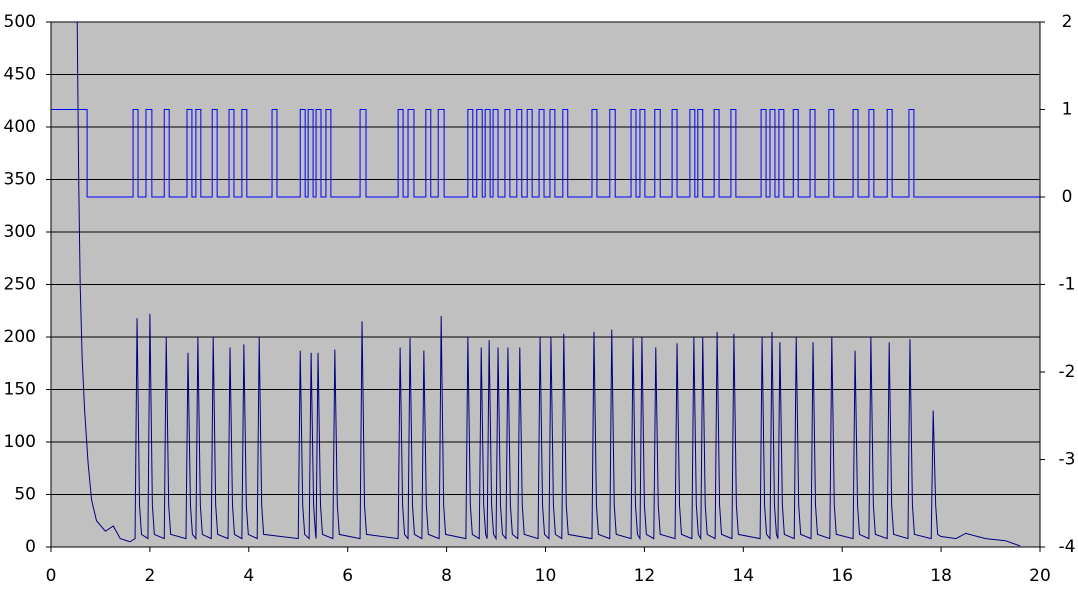 This screenshot has width=1078, height=594. What do you see at coordinates (1040, 576) in the screenshot?
I see `x-tick-label: 20` at bounding box center [1040, 576].